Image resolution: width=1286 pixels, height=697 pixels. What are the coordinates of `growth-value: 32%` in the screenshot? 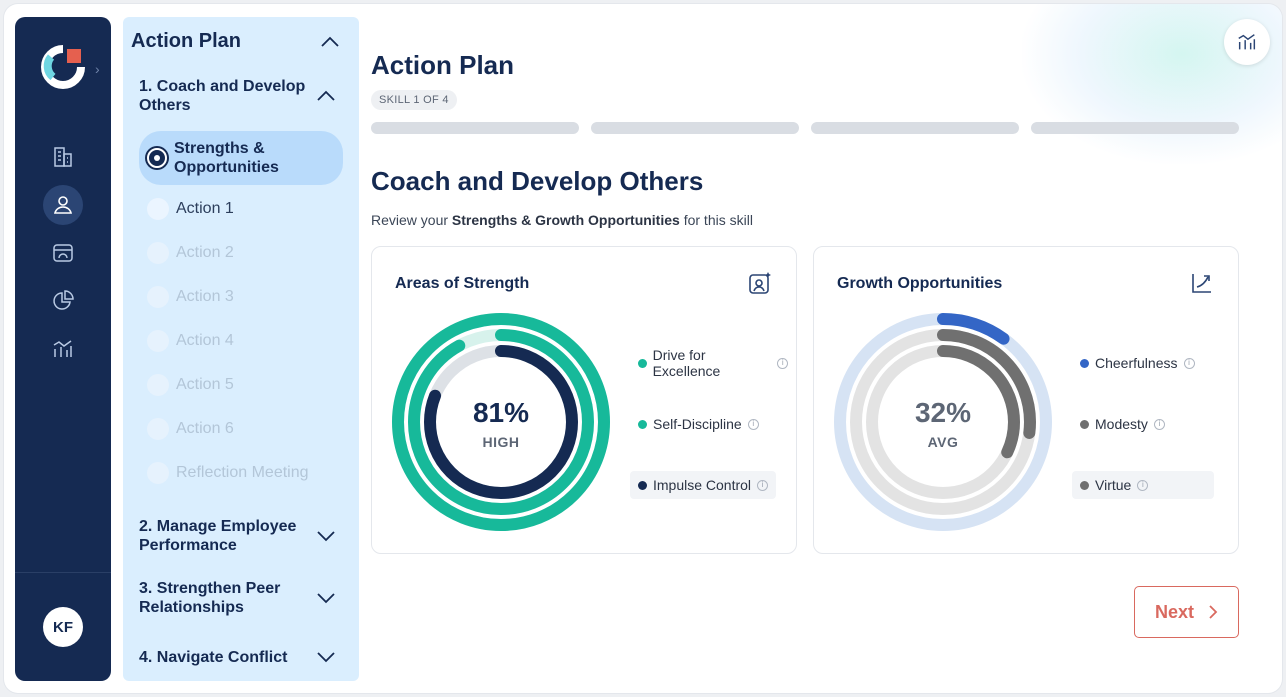 It's located at (943, 412).